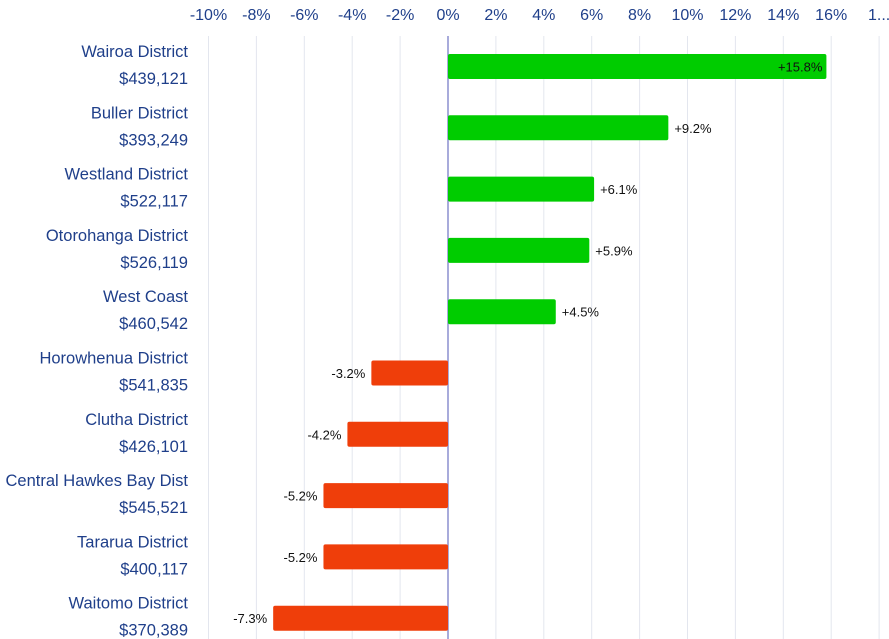  What do you see at coordinates (693, 128) in the screenshot?
I see `data-label: +9.2%` at bounding box center [693, 128].